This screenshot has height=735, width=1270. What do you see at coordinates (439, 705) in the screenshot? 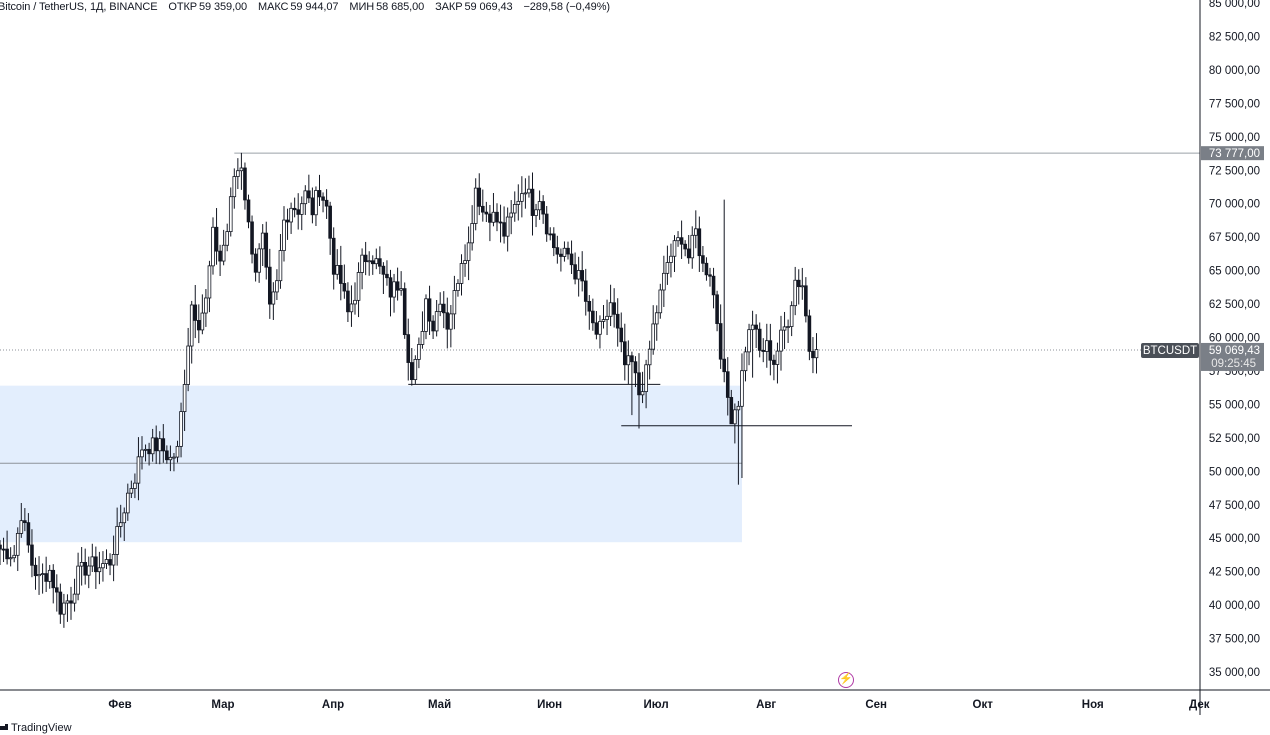
I see `x-tick-label: Май` at bounding box center [439, 705].